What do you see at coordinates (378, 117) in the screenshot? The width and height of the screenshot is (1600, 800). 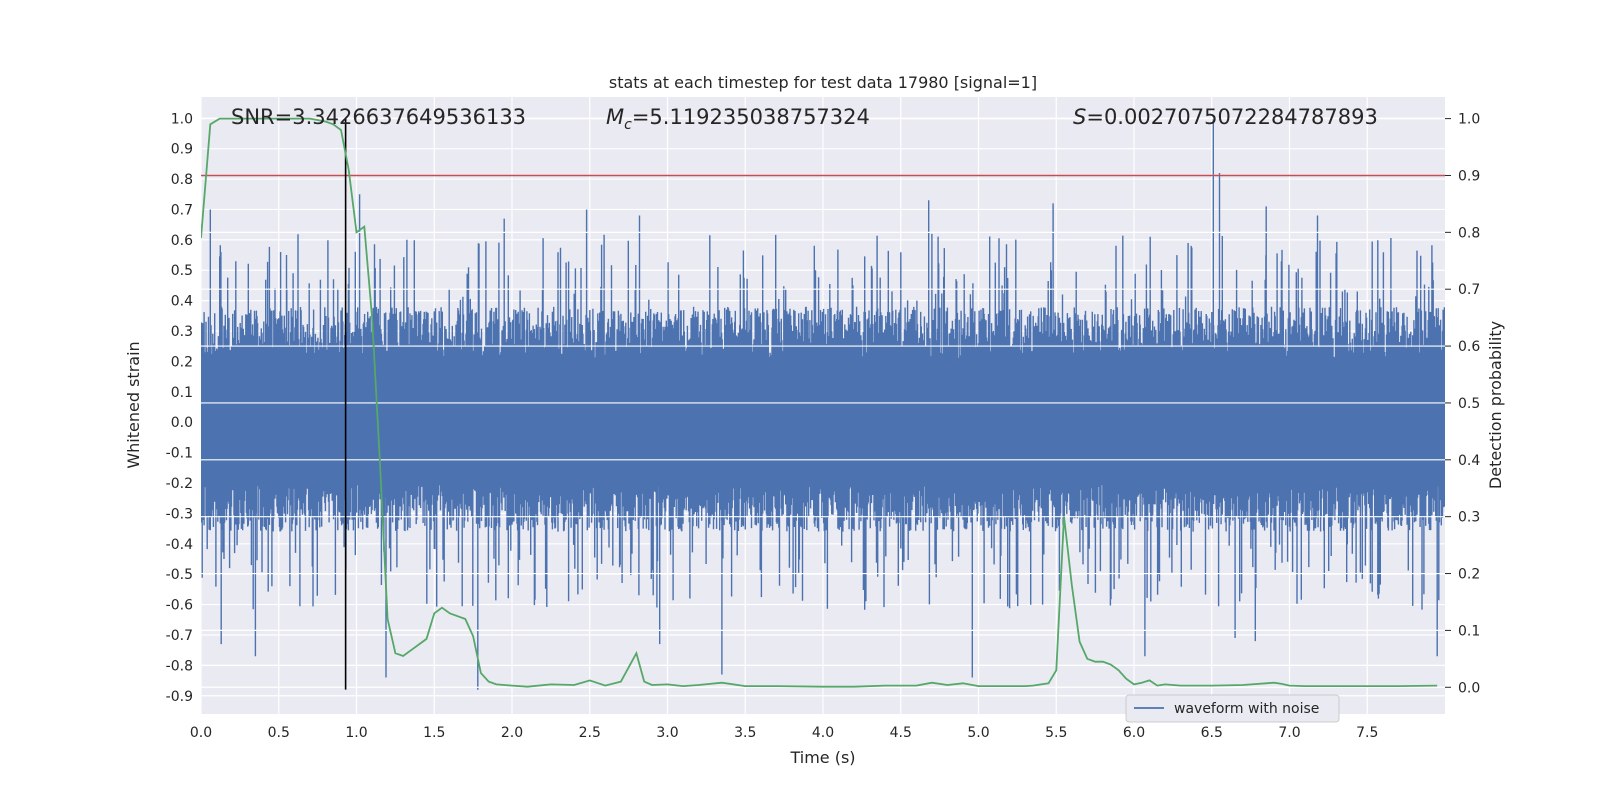 I see `snr-annotation: SNR=3.3426637649536133` at bounding box center [378, 117].